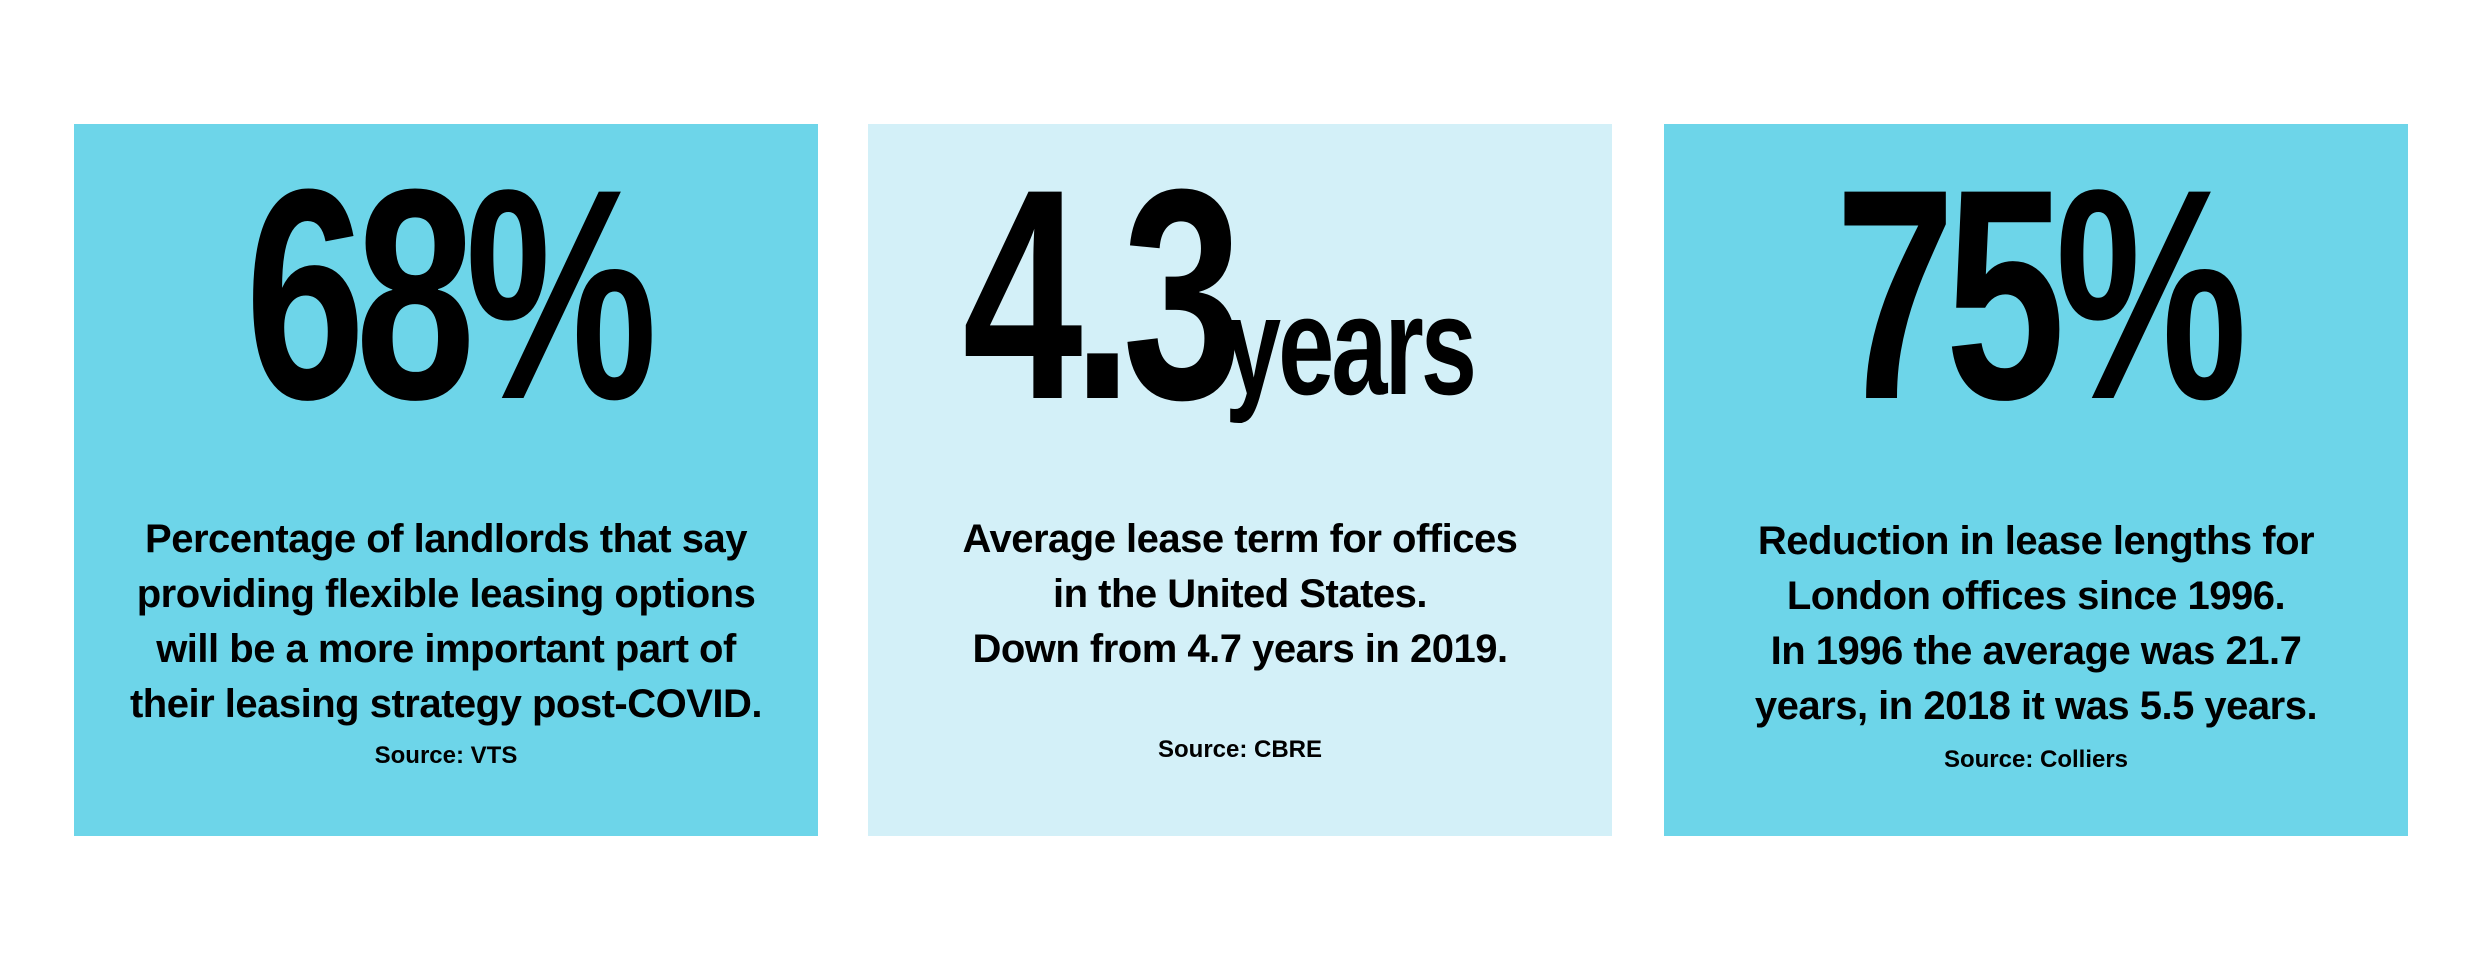 The height and width of the screenshot is (956, 2480). I want to click on source-label: Source: VTS, so click(446, 755).